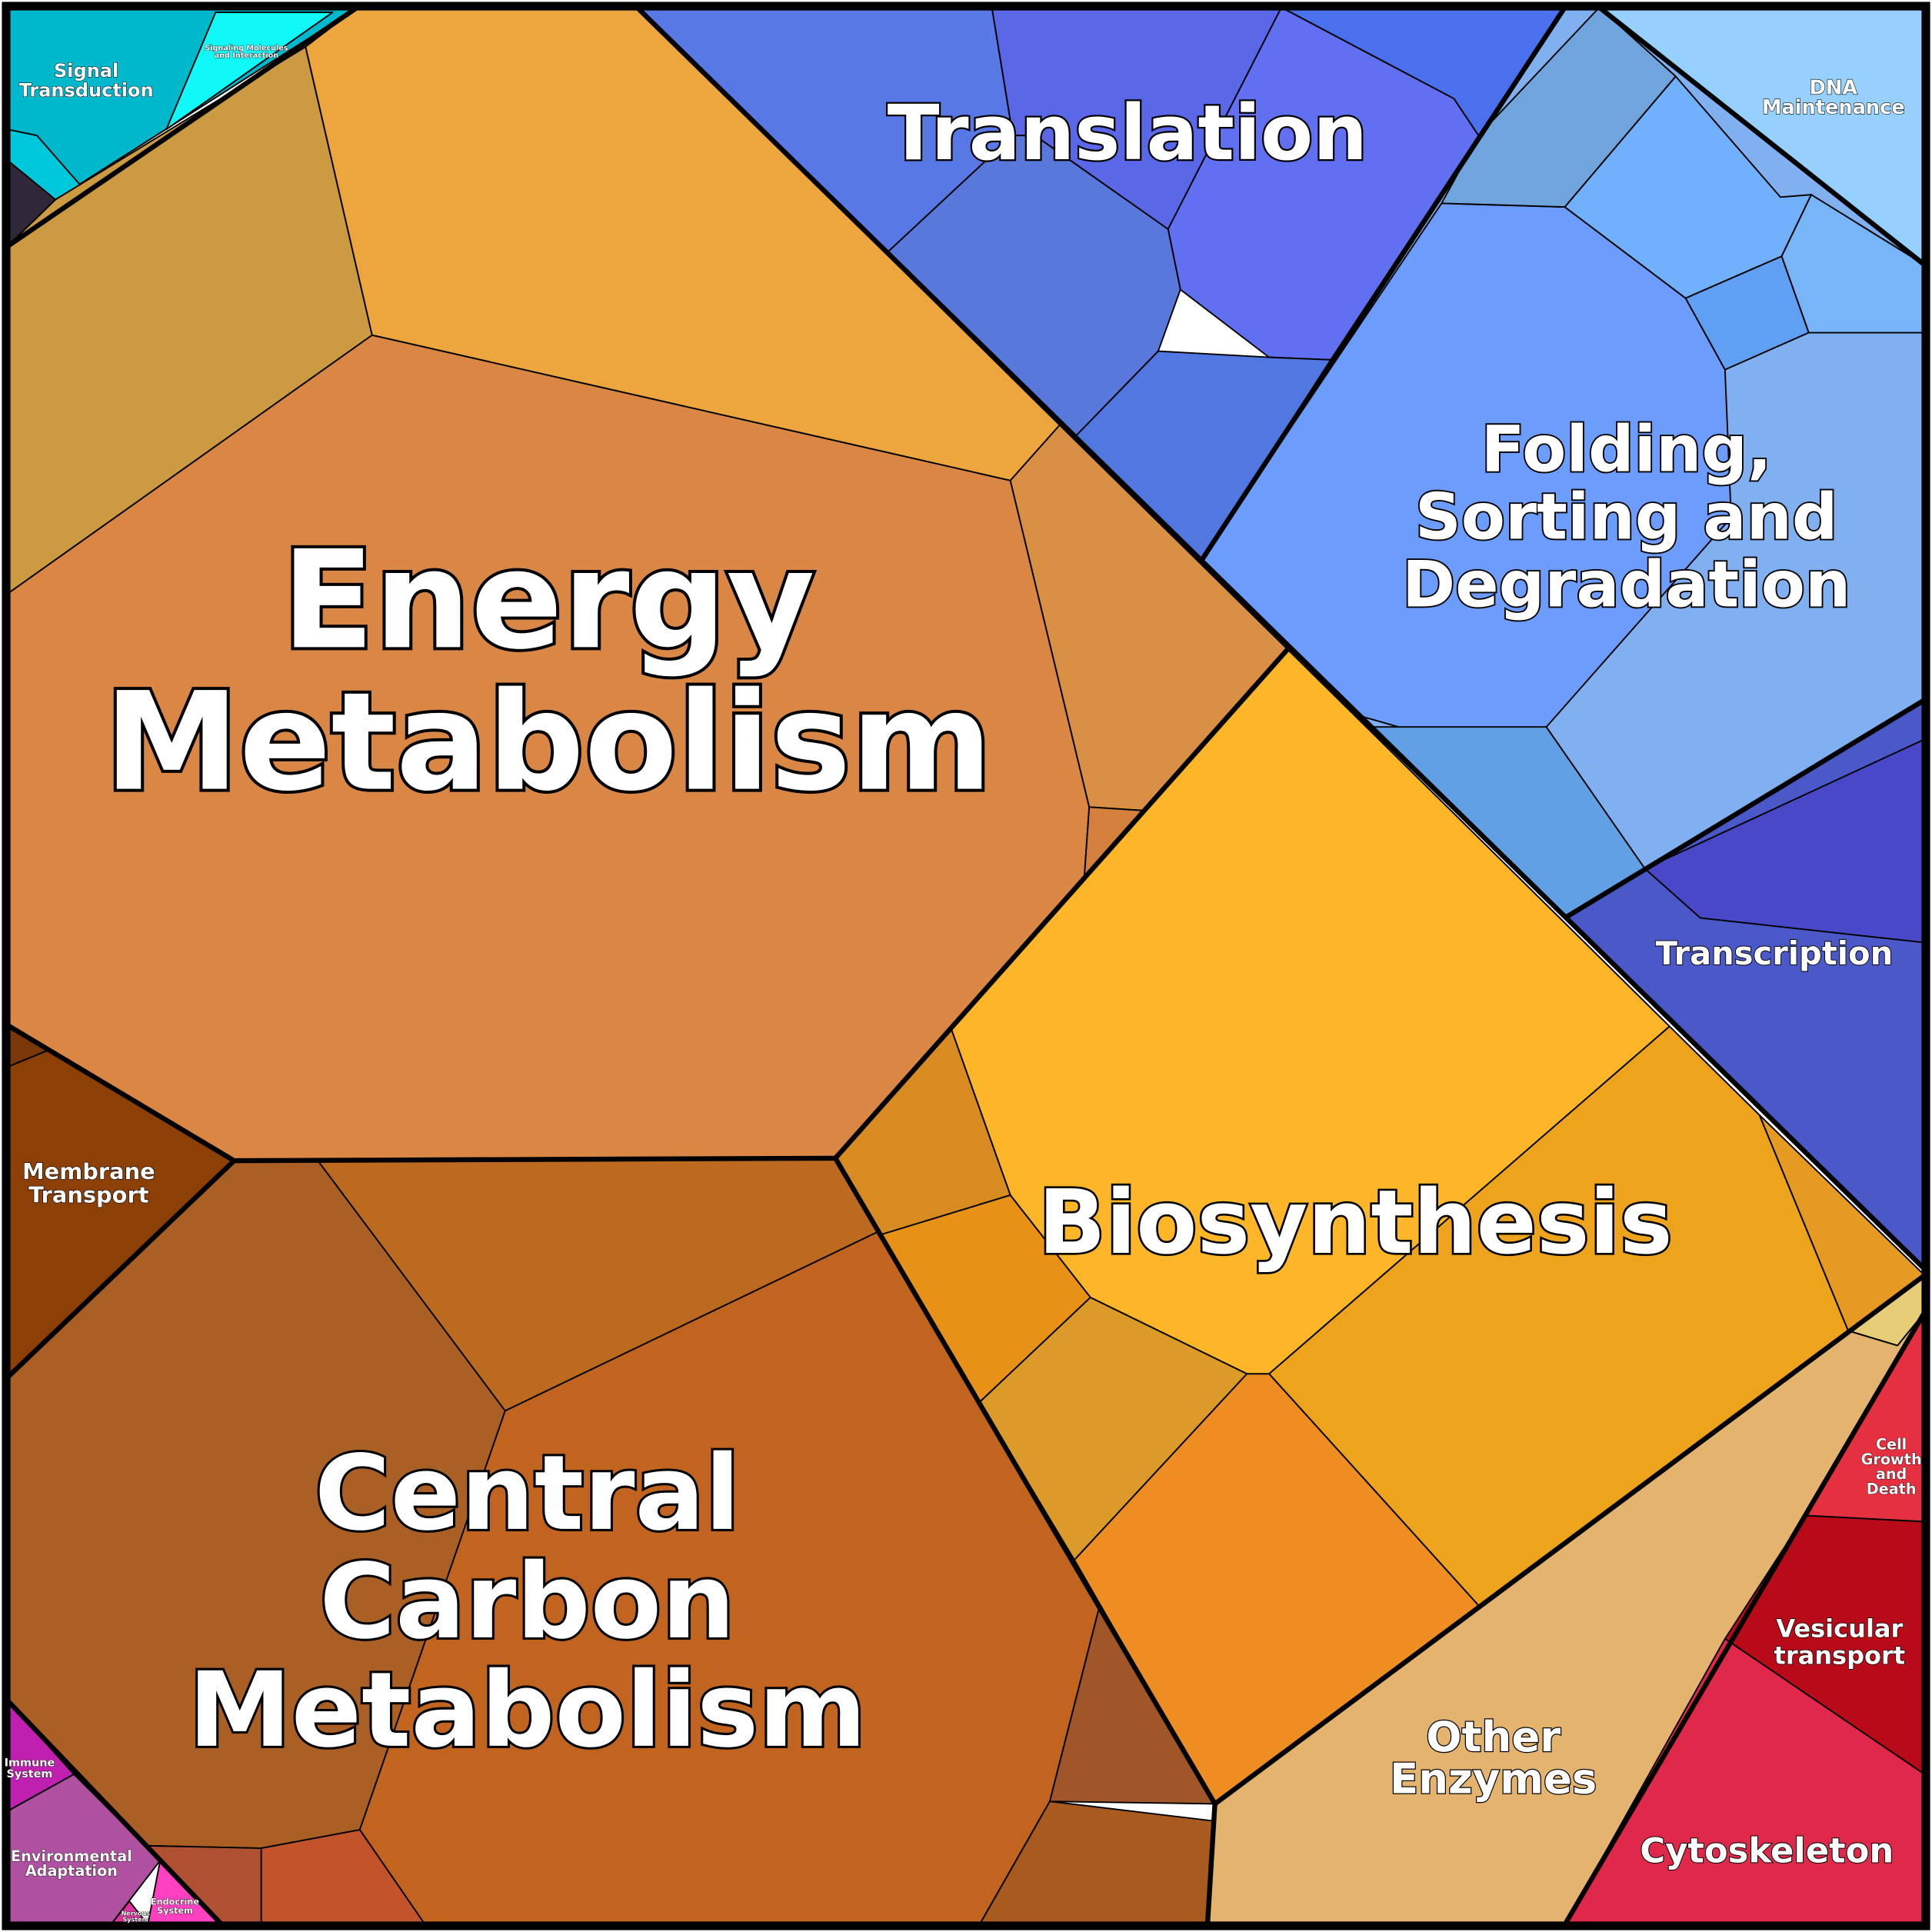 This screenshot has width=1932, height=1932. Describe the element at coordinates (1626, 448) in the screenshot. I see `region-label: Folding,` at that location.